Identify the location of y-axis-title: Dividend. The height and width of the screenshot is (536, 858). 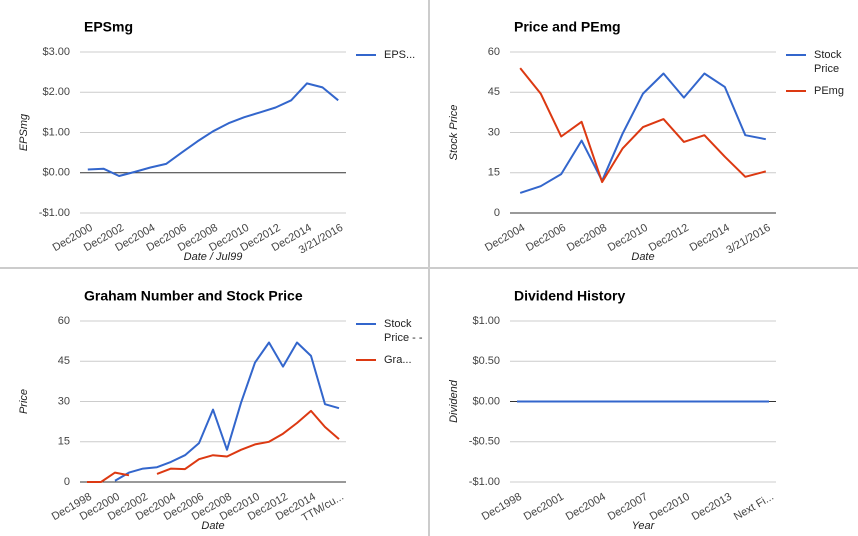
(454, 401).